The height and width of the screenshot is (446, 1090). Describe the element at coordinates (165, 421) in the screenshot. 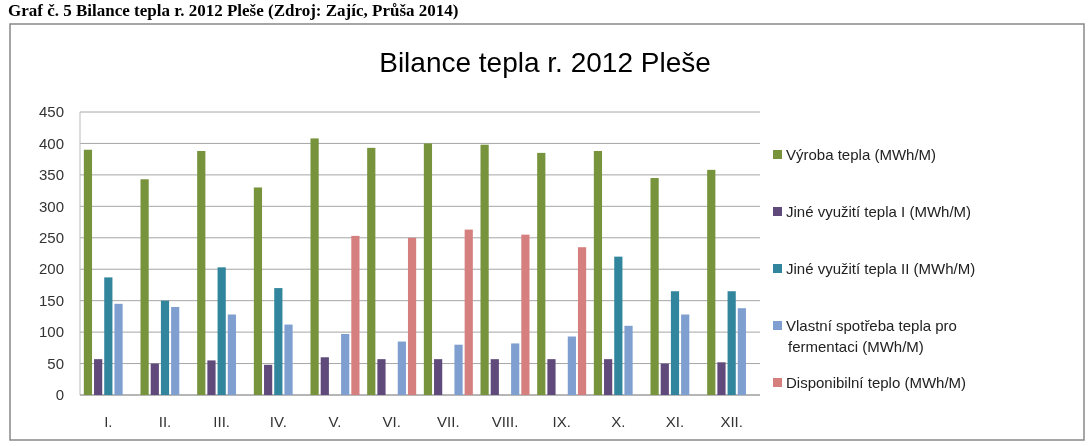

I see `x-tick-label: II.` at that location.